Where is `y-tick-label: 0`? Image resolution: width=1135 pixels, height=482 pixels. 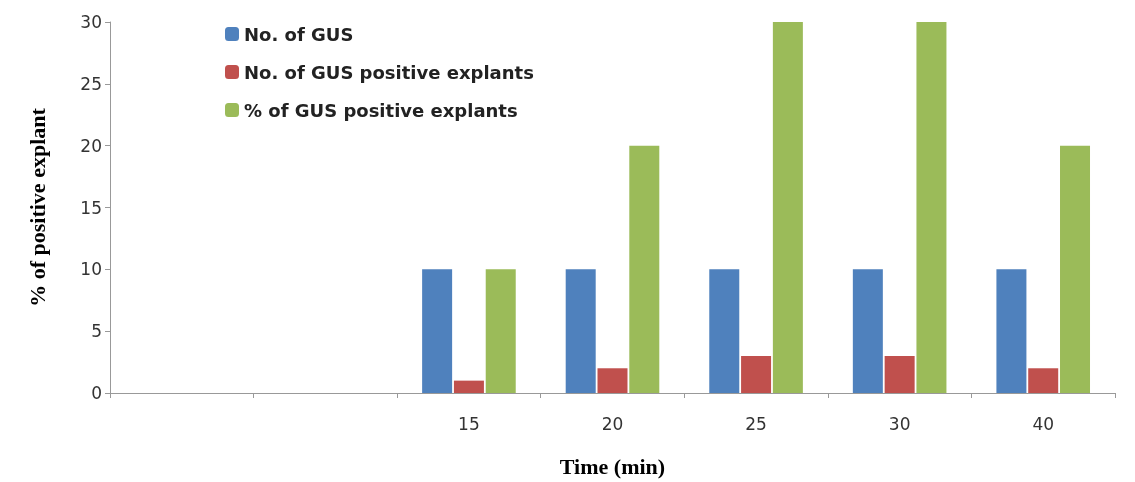
y-tick-label: 0 is located at coordinates (96, 393).